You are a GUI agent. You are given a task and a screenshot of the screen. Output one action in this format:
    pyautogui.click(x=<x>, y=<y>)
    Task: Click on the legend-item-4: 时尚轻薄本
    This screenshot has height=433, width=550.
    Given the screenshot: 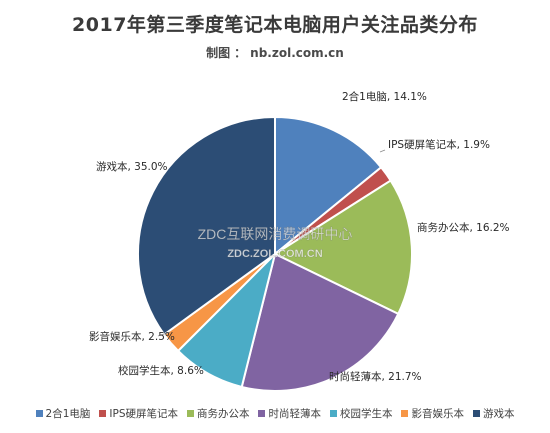 What is the action you would take?
    pyautogui.click(x=289, y=413)
    